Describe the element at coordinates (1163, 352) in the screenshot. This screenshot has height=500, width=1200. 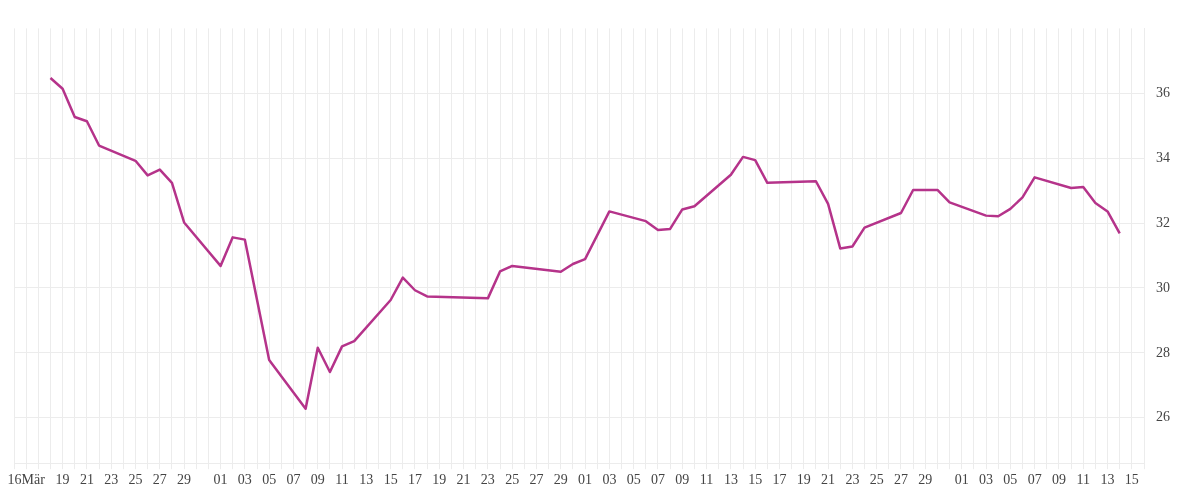
I see `y-tick-label: 28` at that location.